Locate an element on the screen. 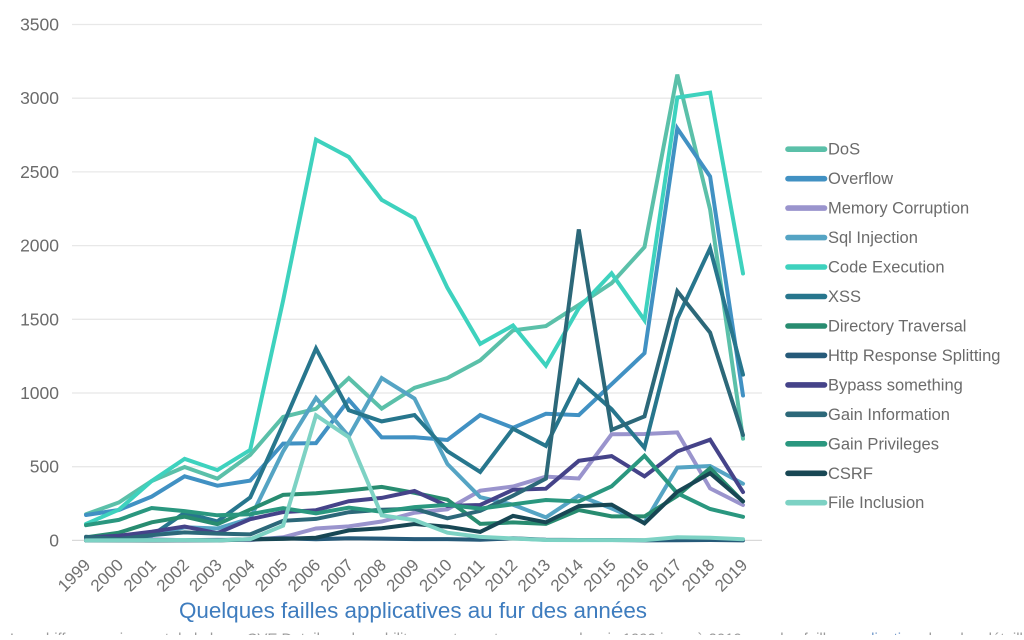 This screenshot has height=640, width=1024. svg-text: Directory Traversal is located at coordinates (897, 327).